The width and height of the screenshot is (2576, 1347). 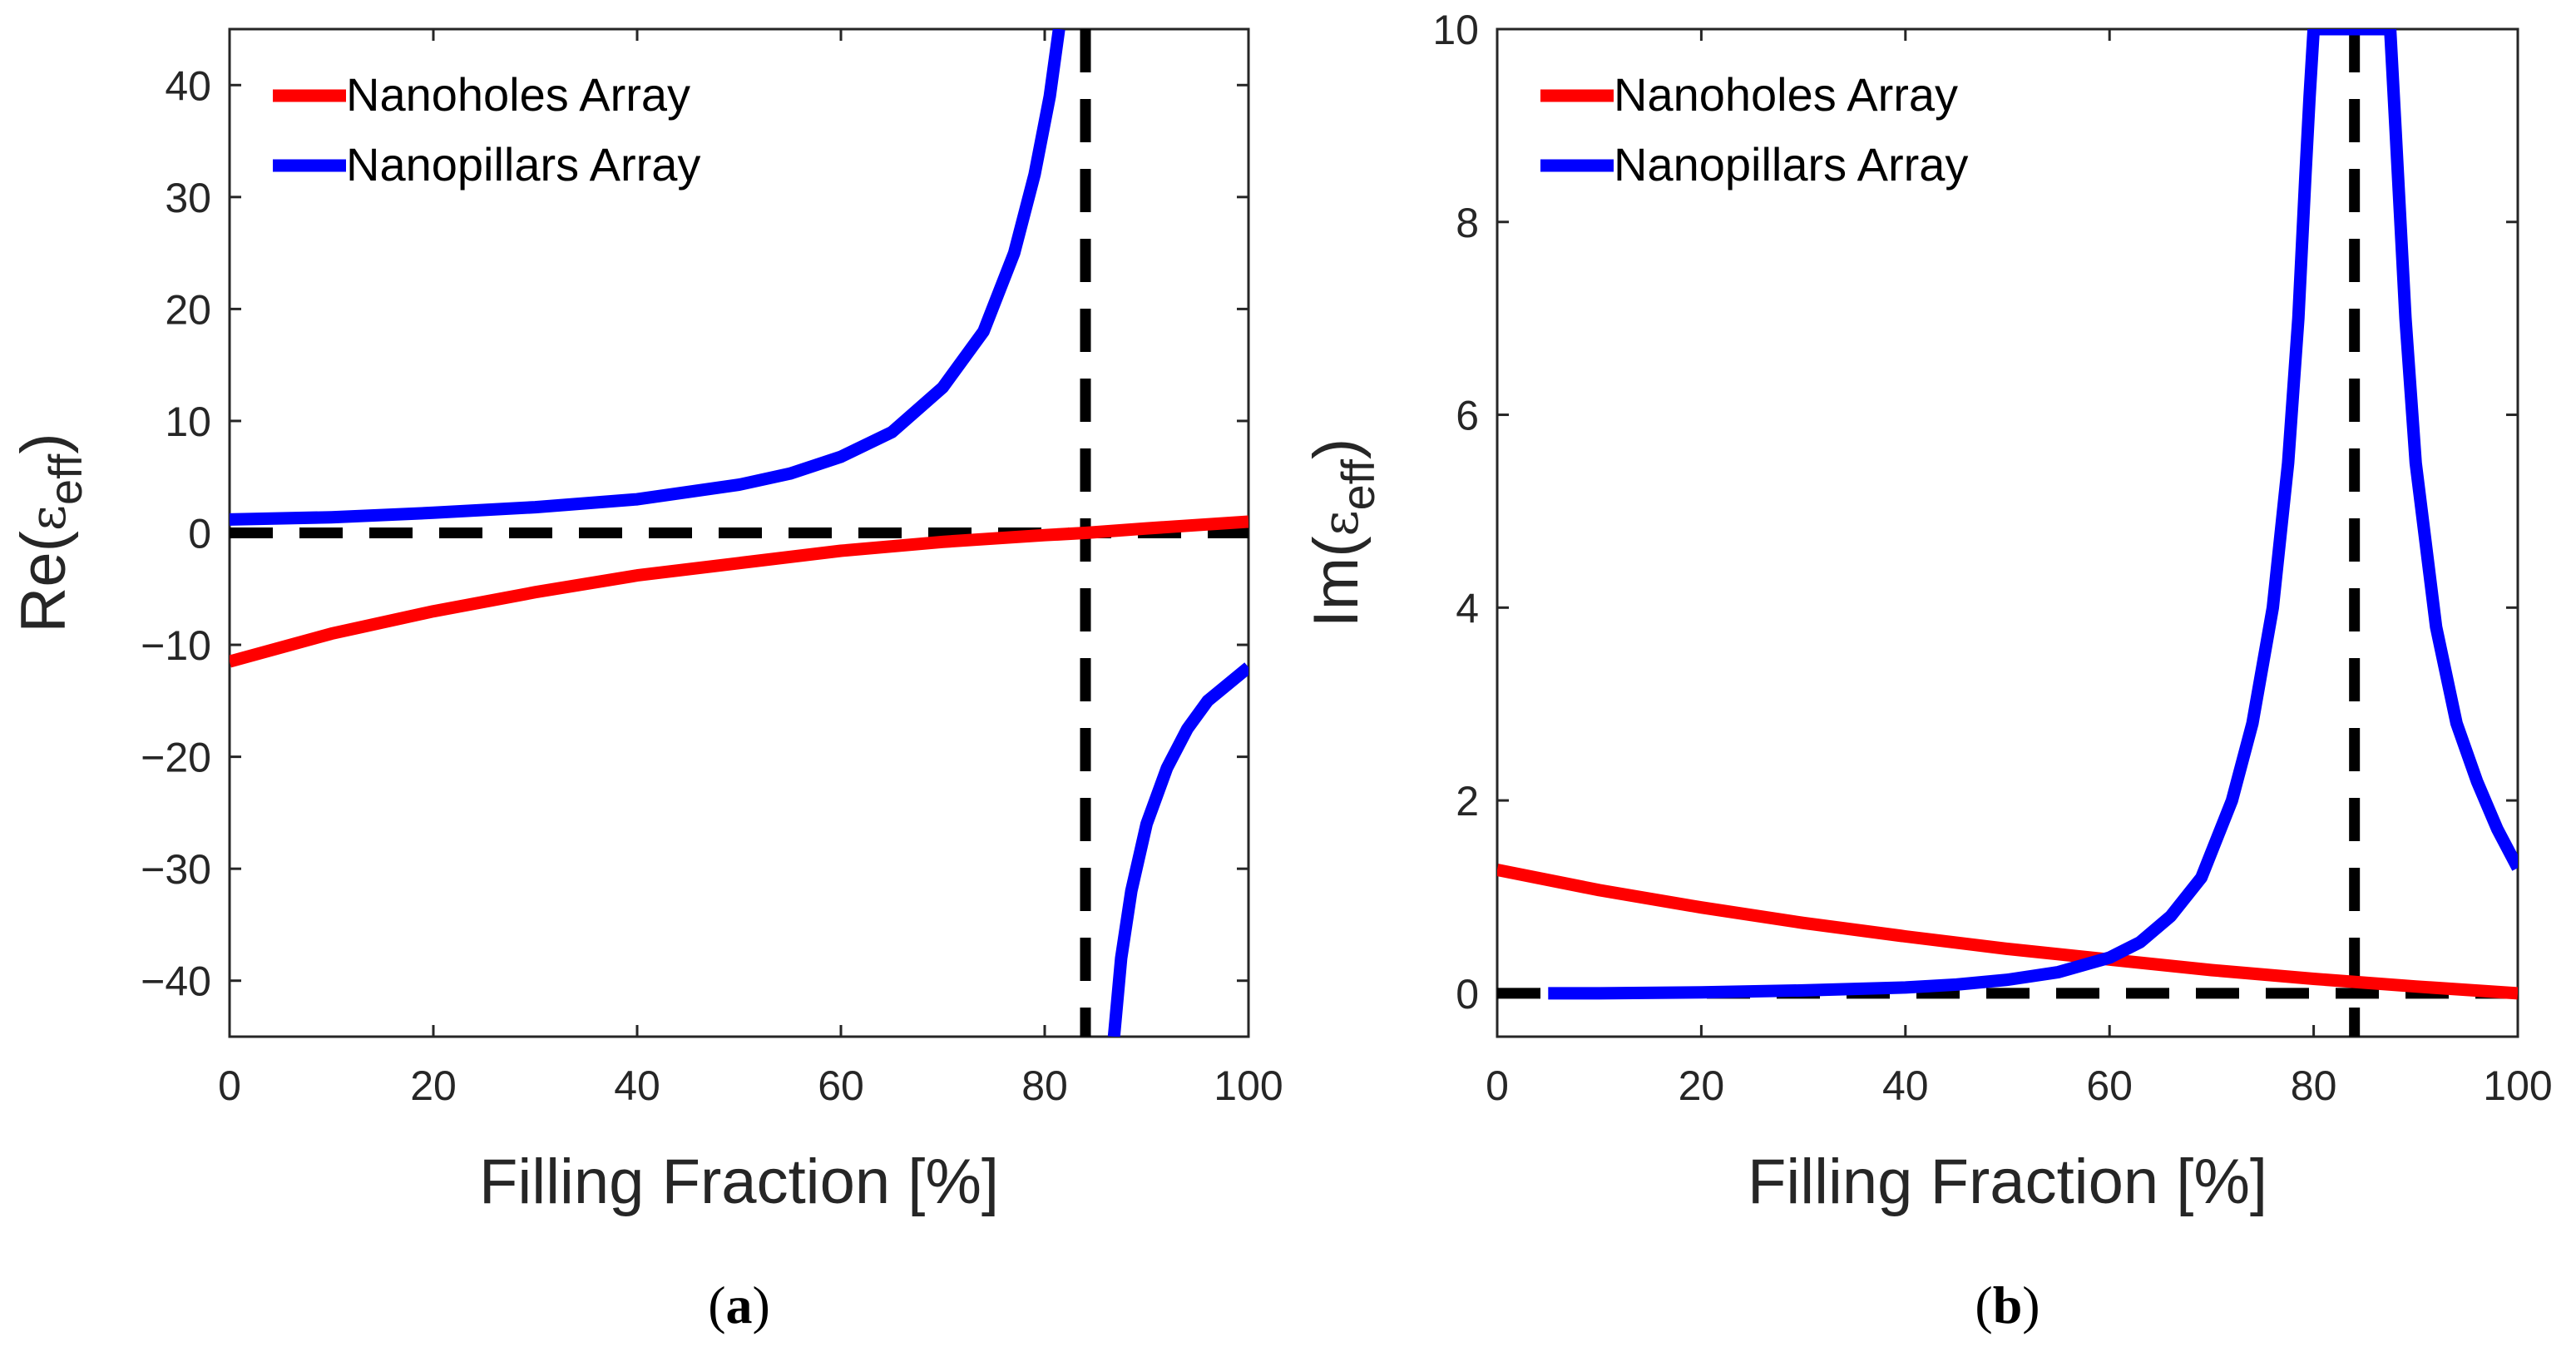 What do you see at coordinates (188, 86) in the screenshot?
I see `y-tick-label: 40` at bounding box center [188, 86].